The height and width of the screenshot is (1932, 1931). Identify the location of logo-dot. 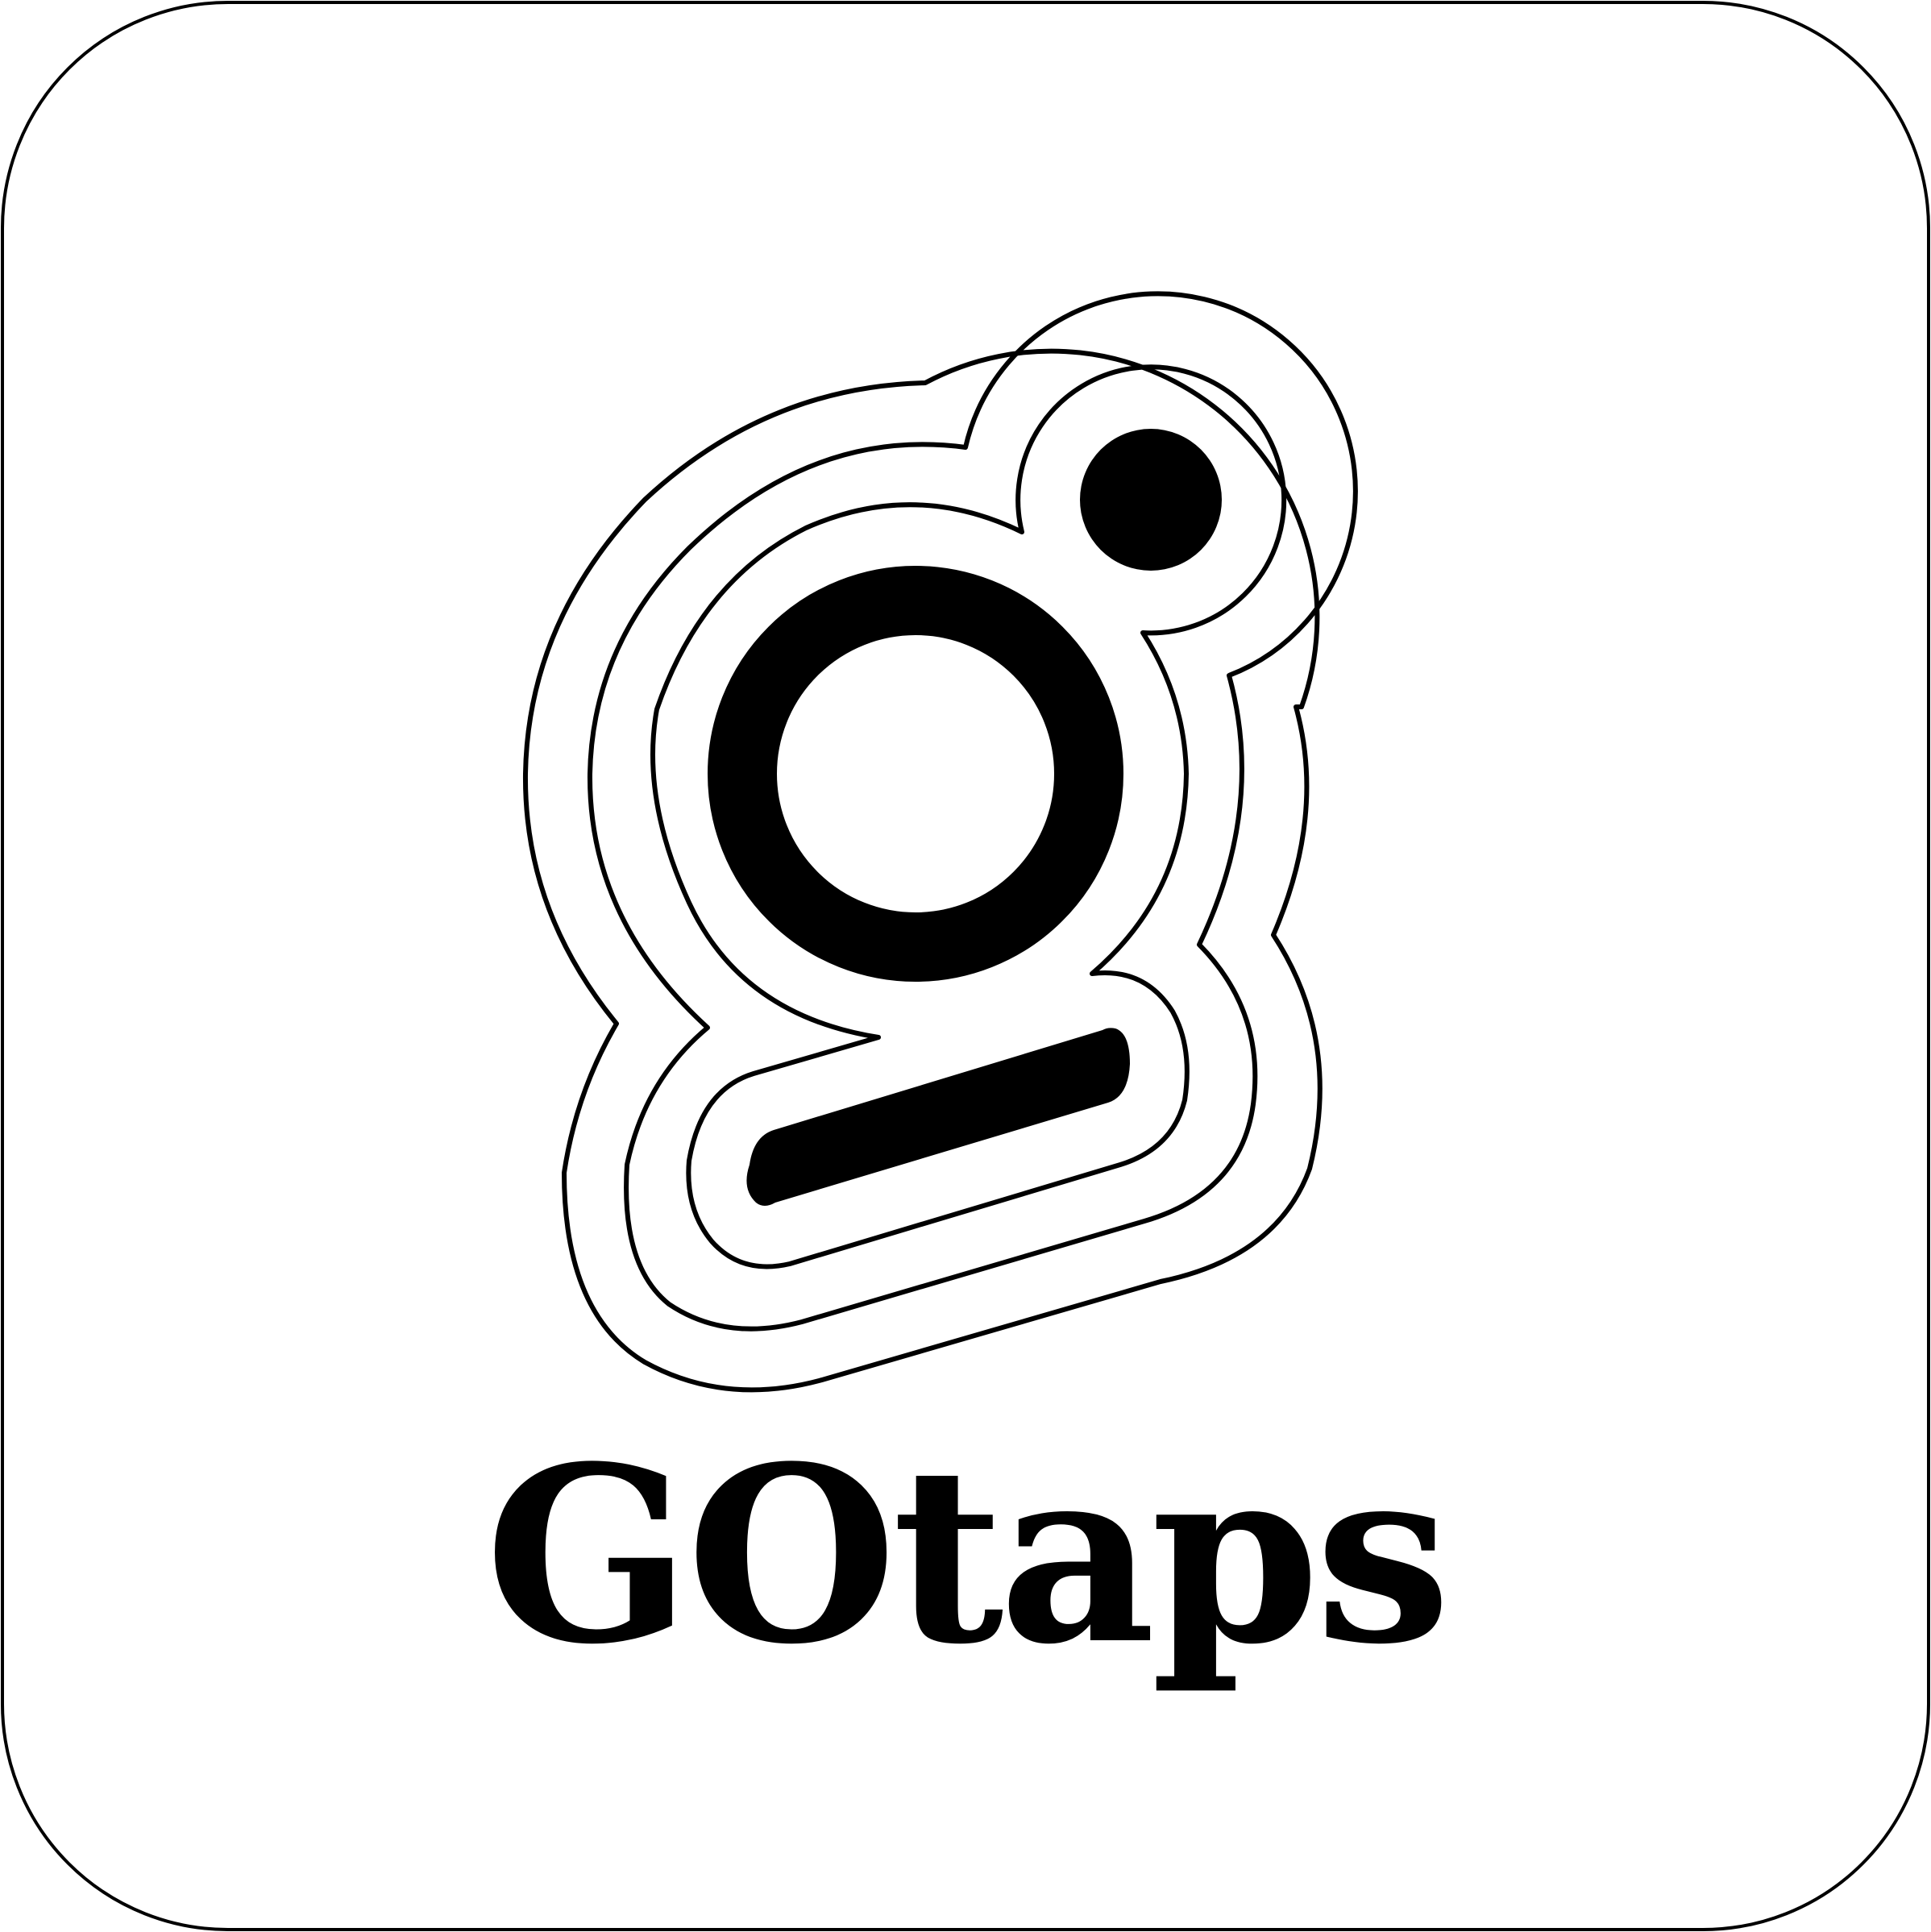
(1151, 500).